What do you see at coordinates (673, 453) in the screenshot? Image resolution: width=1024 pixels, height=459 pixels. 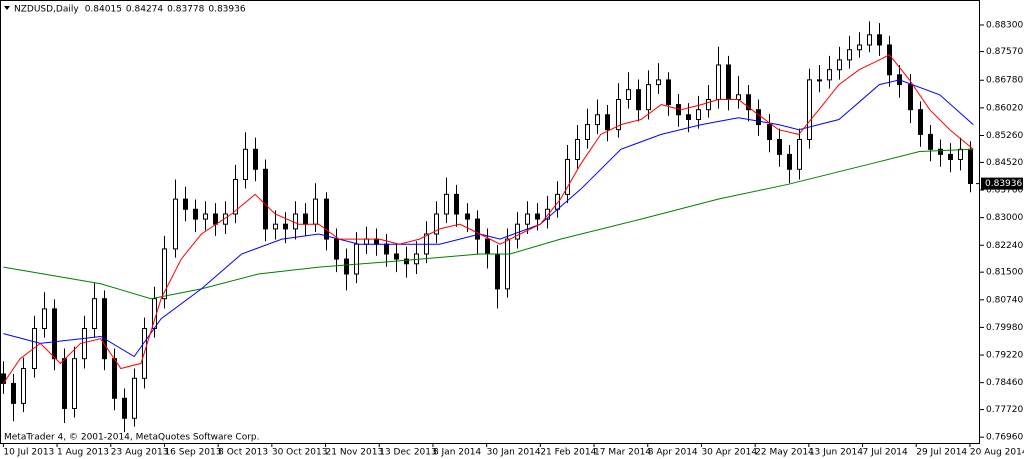 I see `x-tick-label: 8 Apr 2014` at bounding box center [673, 453].